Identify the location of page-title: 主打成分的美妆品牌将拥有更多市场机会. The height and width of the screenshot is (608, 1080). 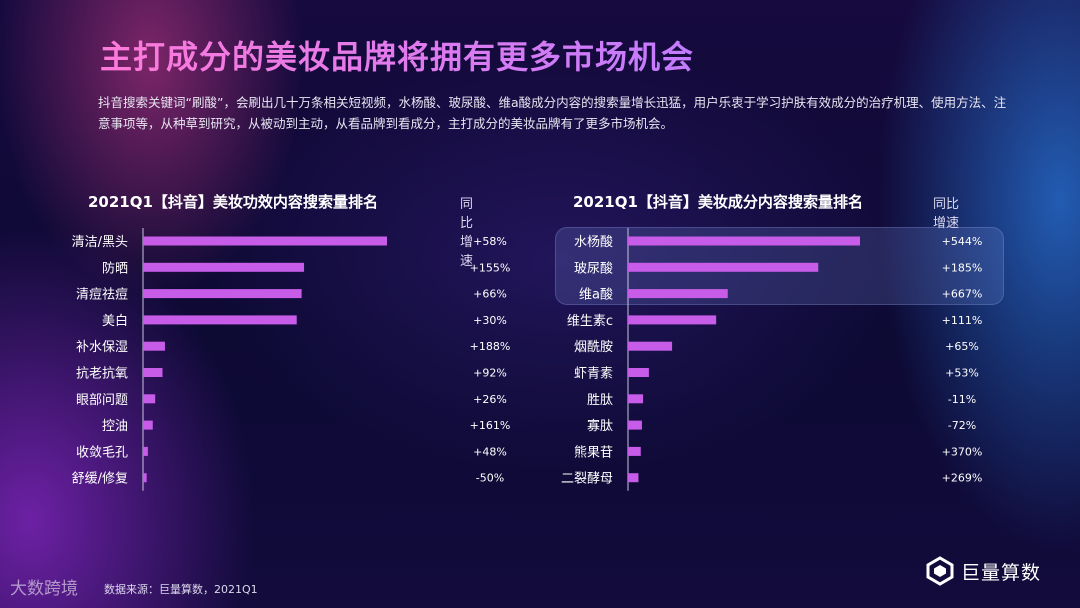
(397, 55).